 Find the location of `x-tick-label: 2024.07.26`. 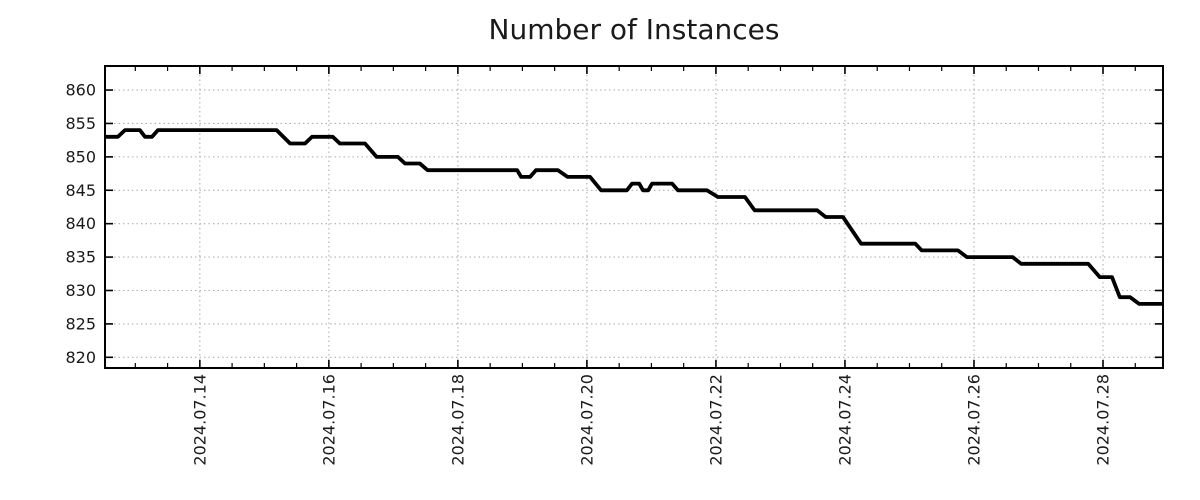

x-tick-label: 2024.07.26 is located at coordinates (973, 420).